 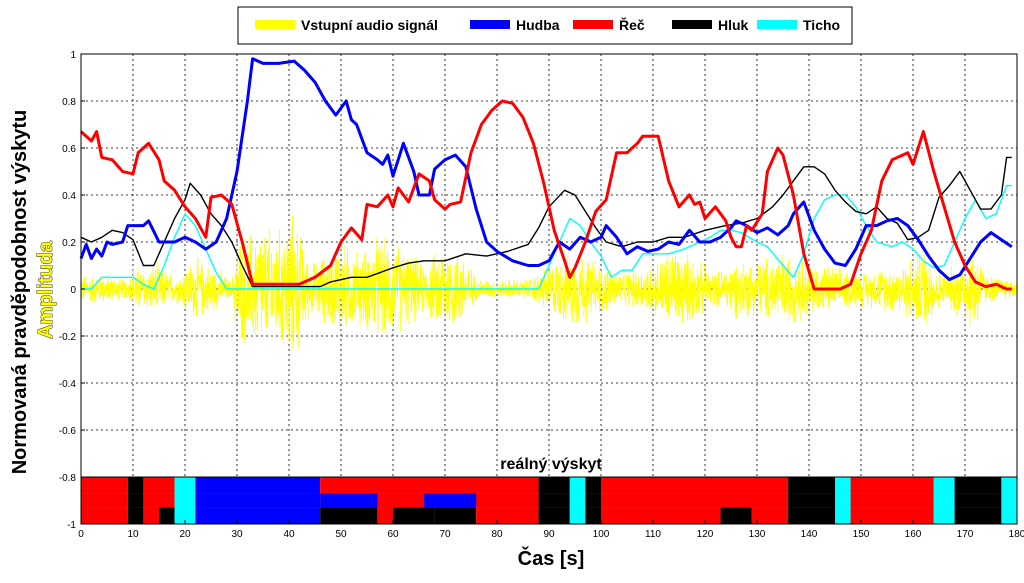 What do you see at coordinates (913, 534) in the screenshot?
I see `x-tick-label: 160` at bounding box center [913, 534].